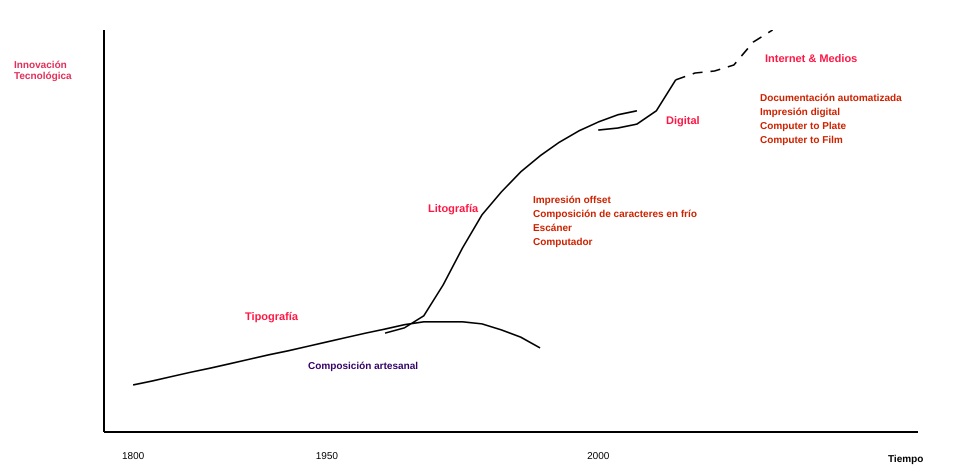  I want to click on x-tick-label: 1950, so click(327, 456).